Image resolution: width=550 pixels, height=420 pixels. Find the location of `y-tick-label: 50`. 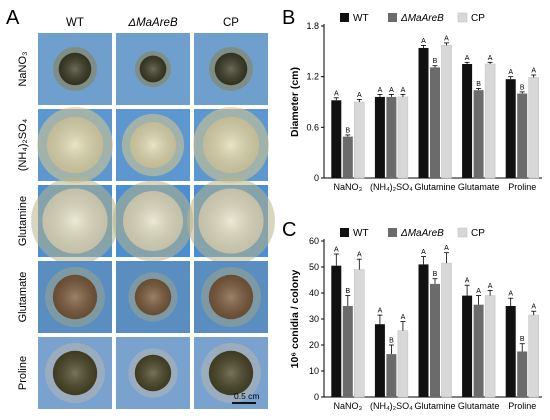

y-tick-label: 50 is located at coordinates (314, 267).